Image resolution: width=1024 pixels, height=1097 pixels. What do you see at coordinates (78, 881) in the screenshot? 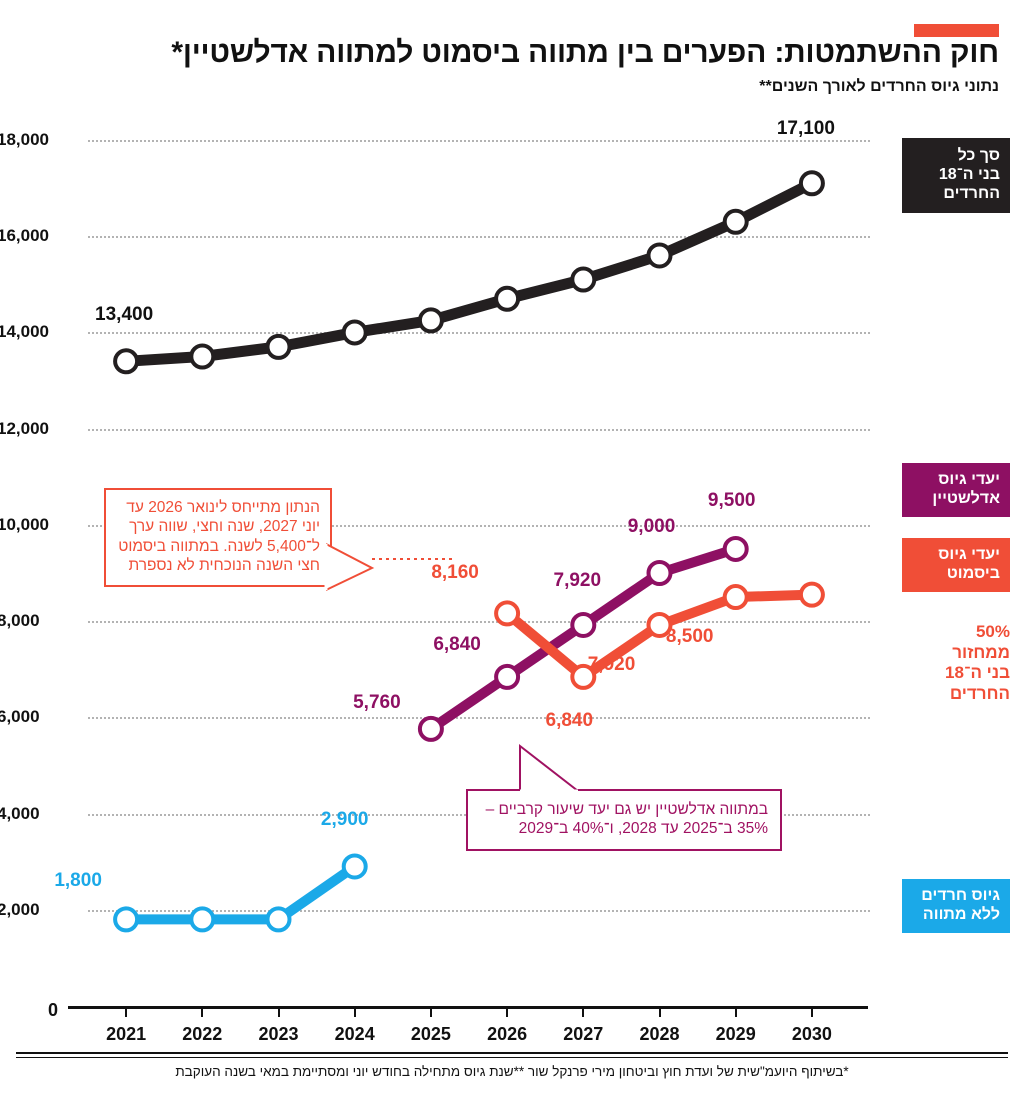
I see `data-point-label: 1,800` at bounding box center [78, 881].